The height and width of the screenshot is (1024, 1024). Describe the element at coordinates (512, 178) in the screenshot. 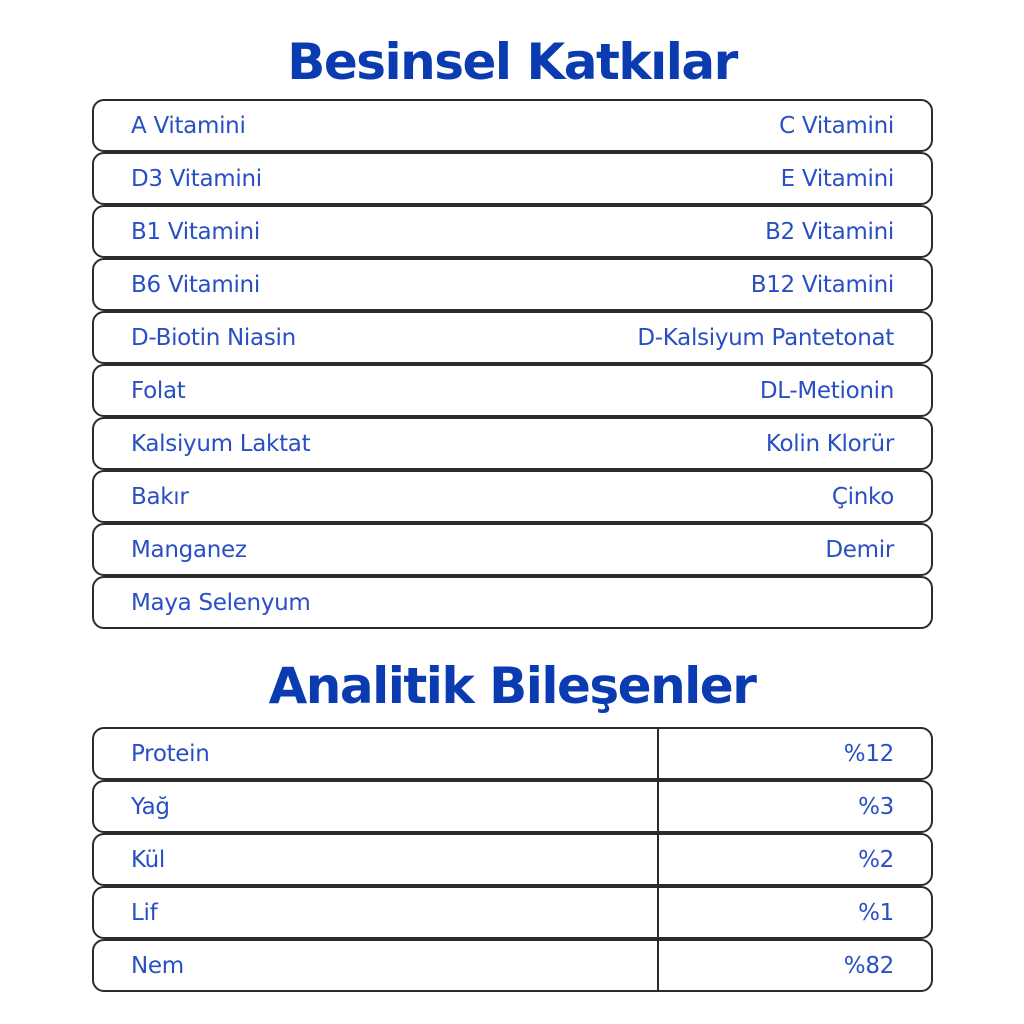

I see `additive-row: D3 Vitamini E Vitamini` at that location.